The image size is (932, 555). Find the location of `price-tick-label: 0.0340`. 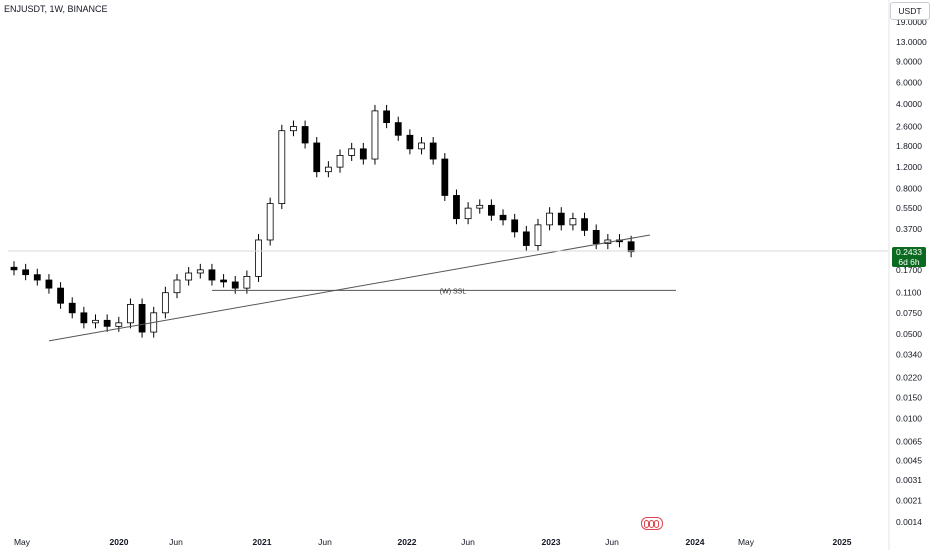

price-tick-label: 0.0340 is located at coordinates (909, 354).